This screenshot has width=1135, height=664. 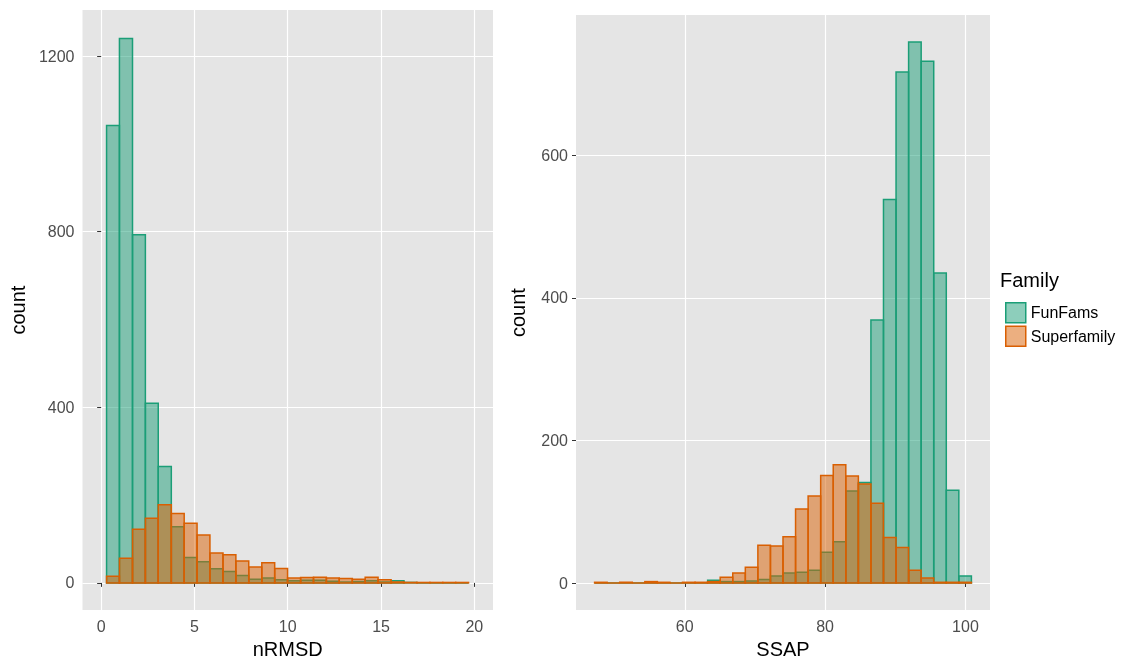 What do you see at coordinates (555, 155) in the screenshot?
I see `y-tick-label: 600` at bounding box center [555, 155].